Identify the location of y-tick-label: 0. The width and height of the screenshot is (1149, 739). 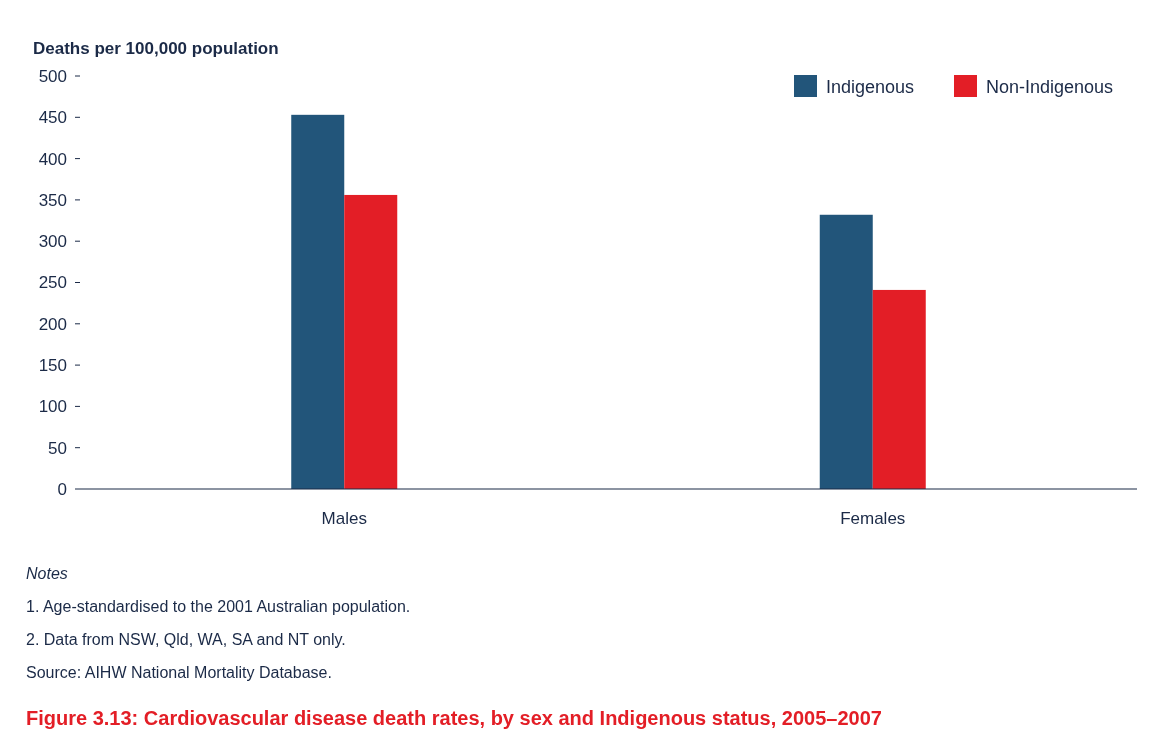
(62, 489).